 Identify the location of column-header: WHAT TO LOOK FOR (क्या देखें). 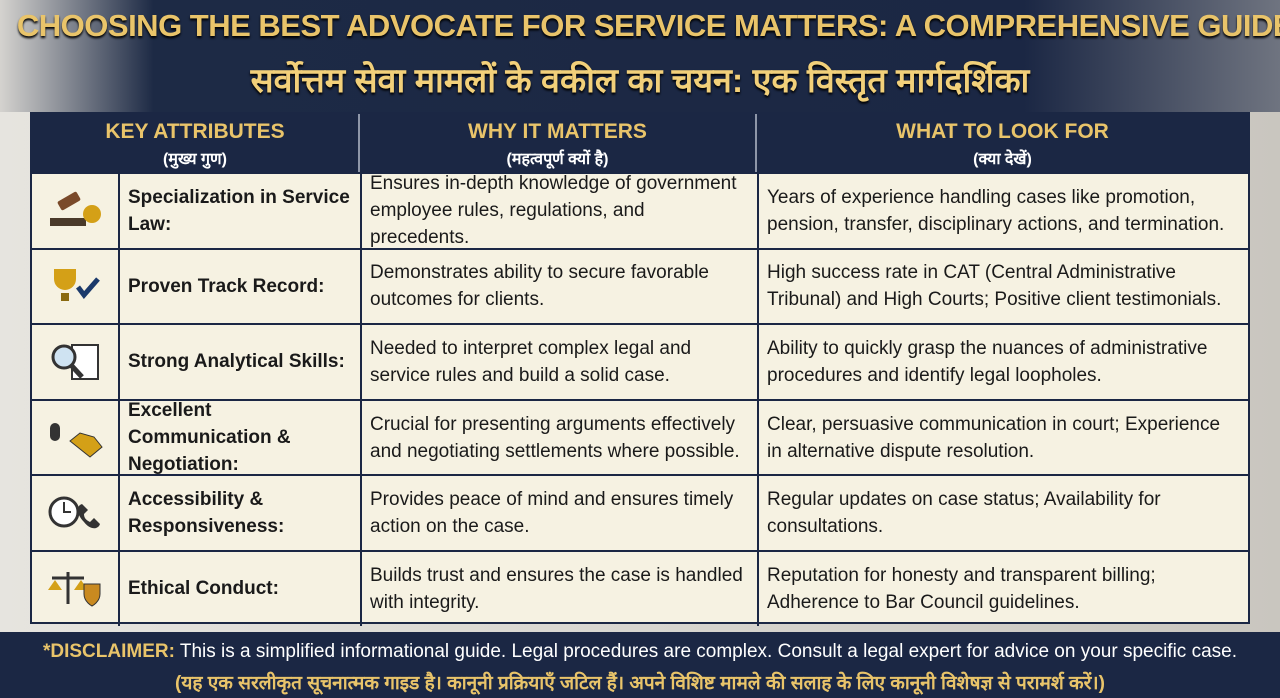
(1002, 143).